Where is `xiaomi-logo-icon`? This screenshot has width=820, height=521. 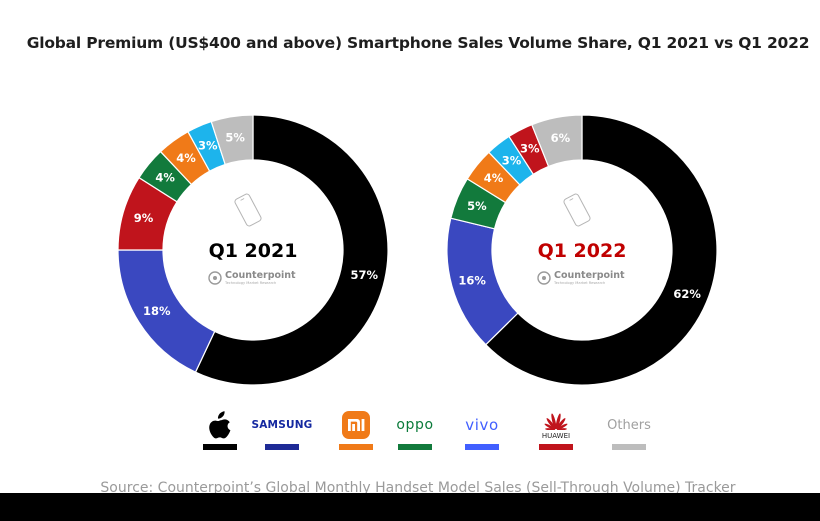 xiaomi-logo-icon is located at coordinates (356, 425).